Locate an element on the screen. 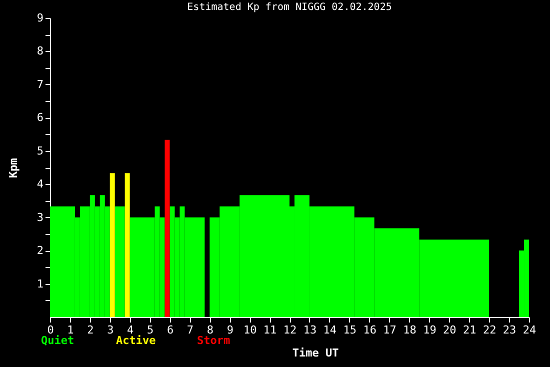 This screenshot has height=367, width=550. series-label: Quiet is located at coordinates (57, 340).